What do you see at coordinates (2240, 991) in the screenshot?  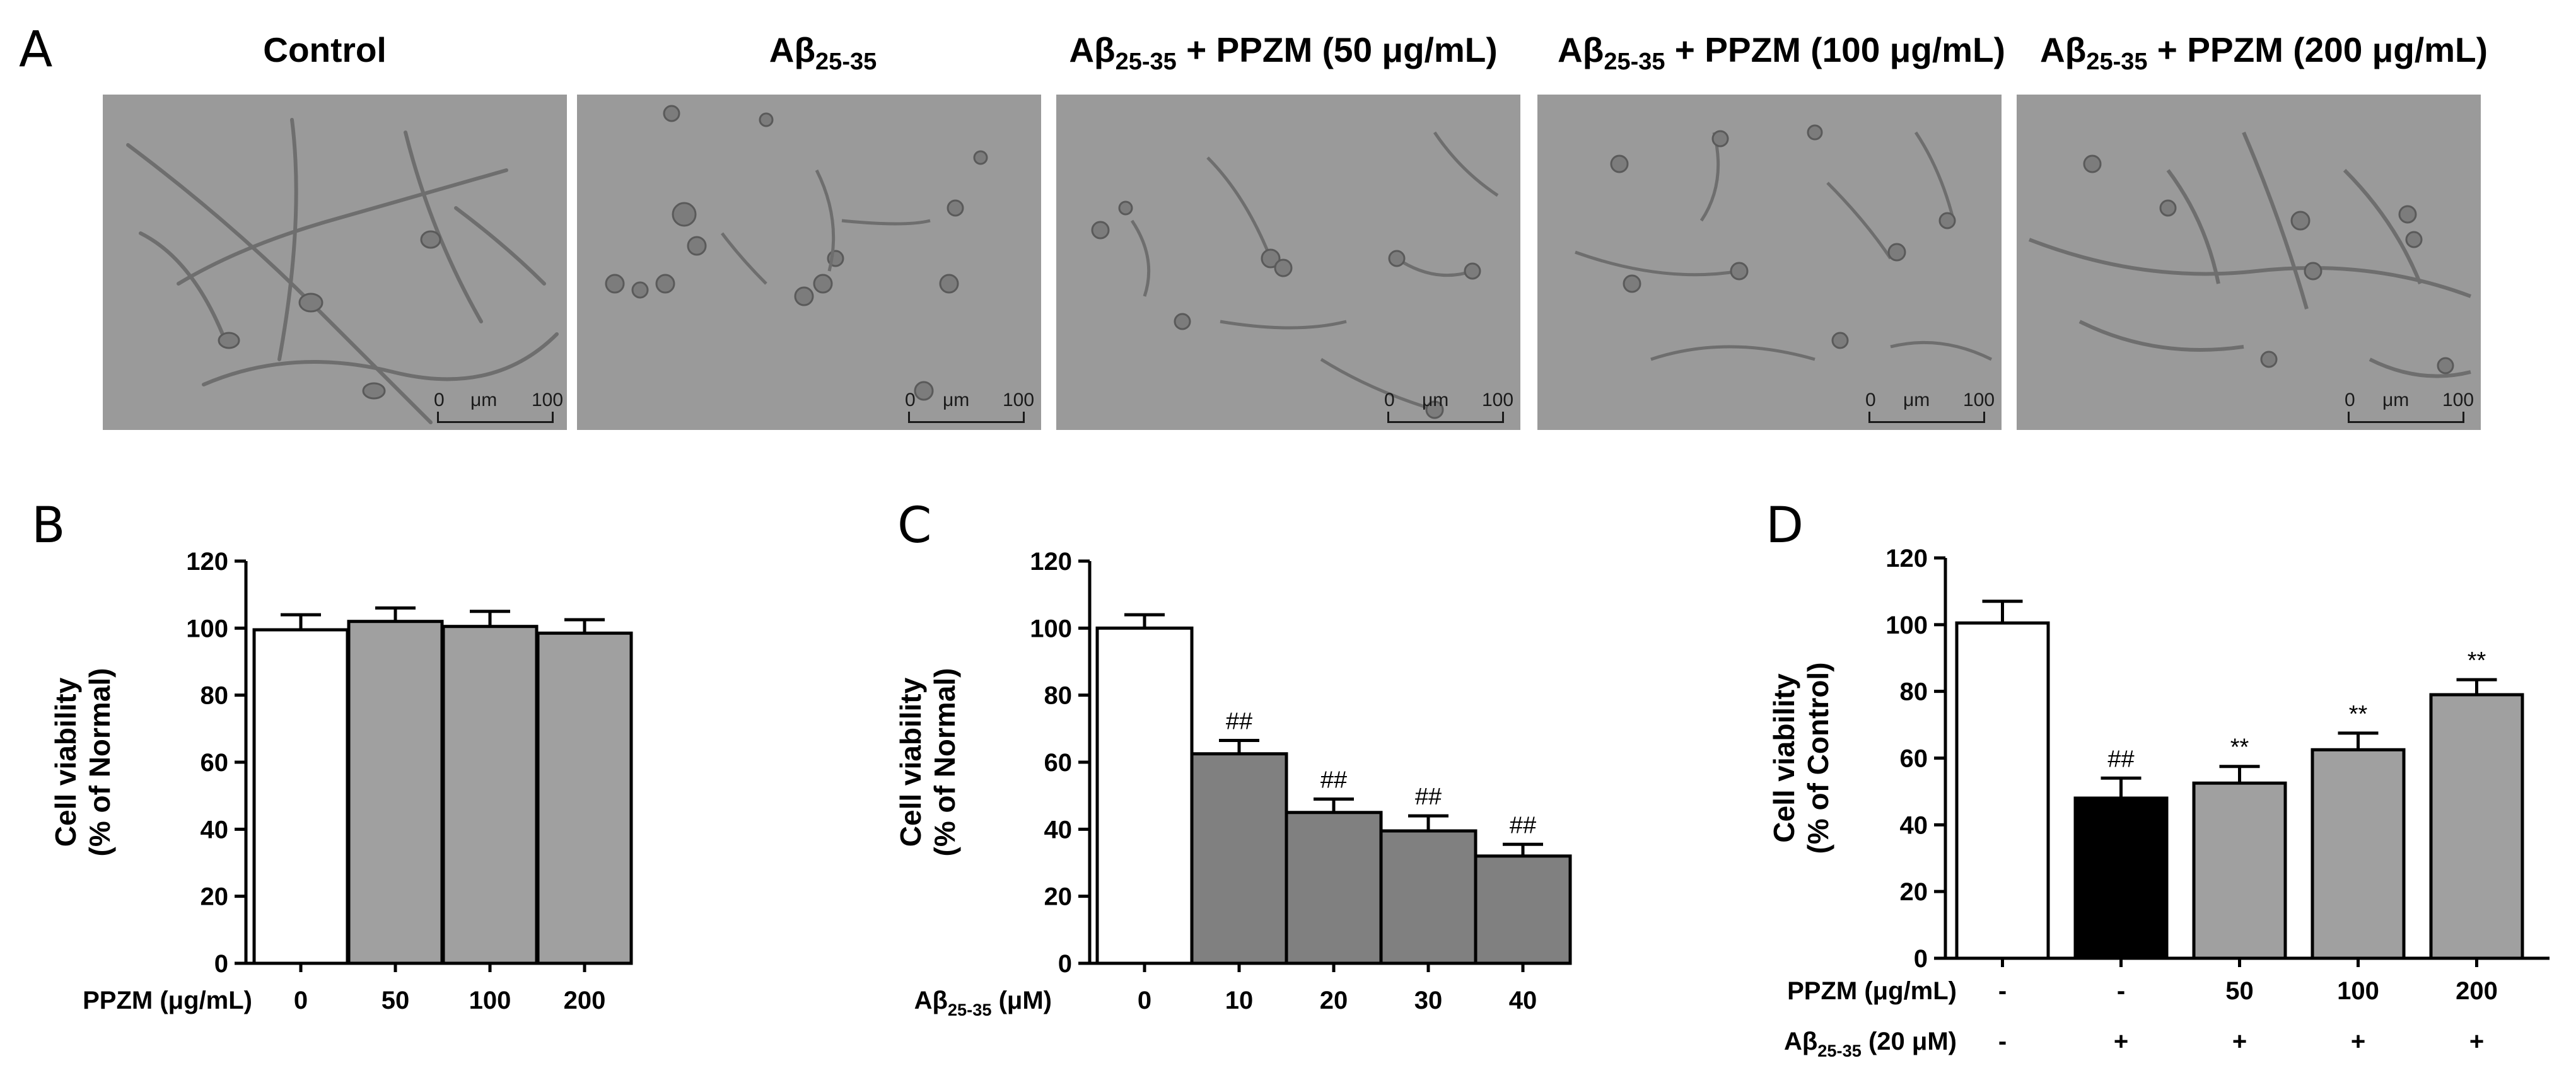 I see `row1-value-3: 50` at bounding box center [2240, 991].